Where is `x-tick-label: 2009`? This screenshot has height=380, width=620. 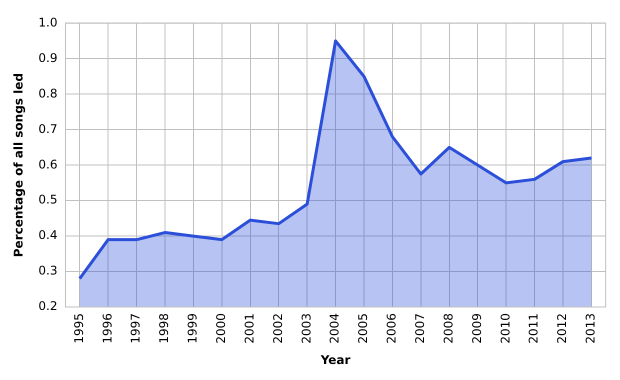 x-tick-label: 2009 is located at coordinates (477, 328).